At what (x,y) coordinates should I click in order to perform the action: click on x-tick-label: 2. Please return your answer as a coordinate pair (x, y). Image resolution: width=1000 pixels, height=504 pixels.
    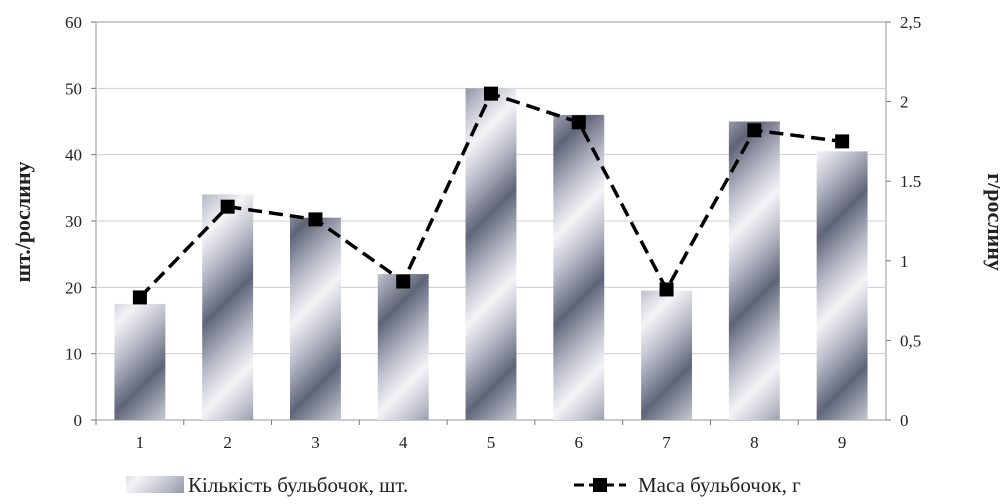
    Looking at the image, I should click on (227, 442).